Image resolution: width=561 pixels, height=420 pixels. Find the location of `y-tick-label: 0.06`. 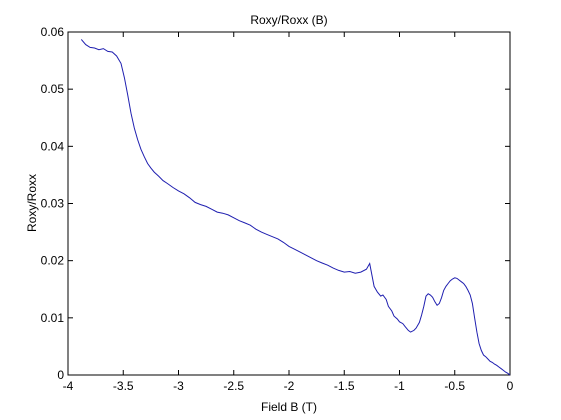

y-tick-label: 0.06 is located at coordinates (53, 32).